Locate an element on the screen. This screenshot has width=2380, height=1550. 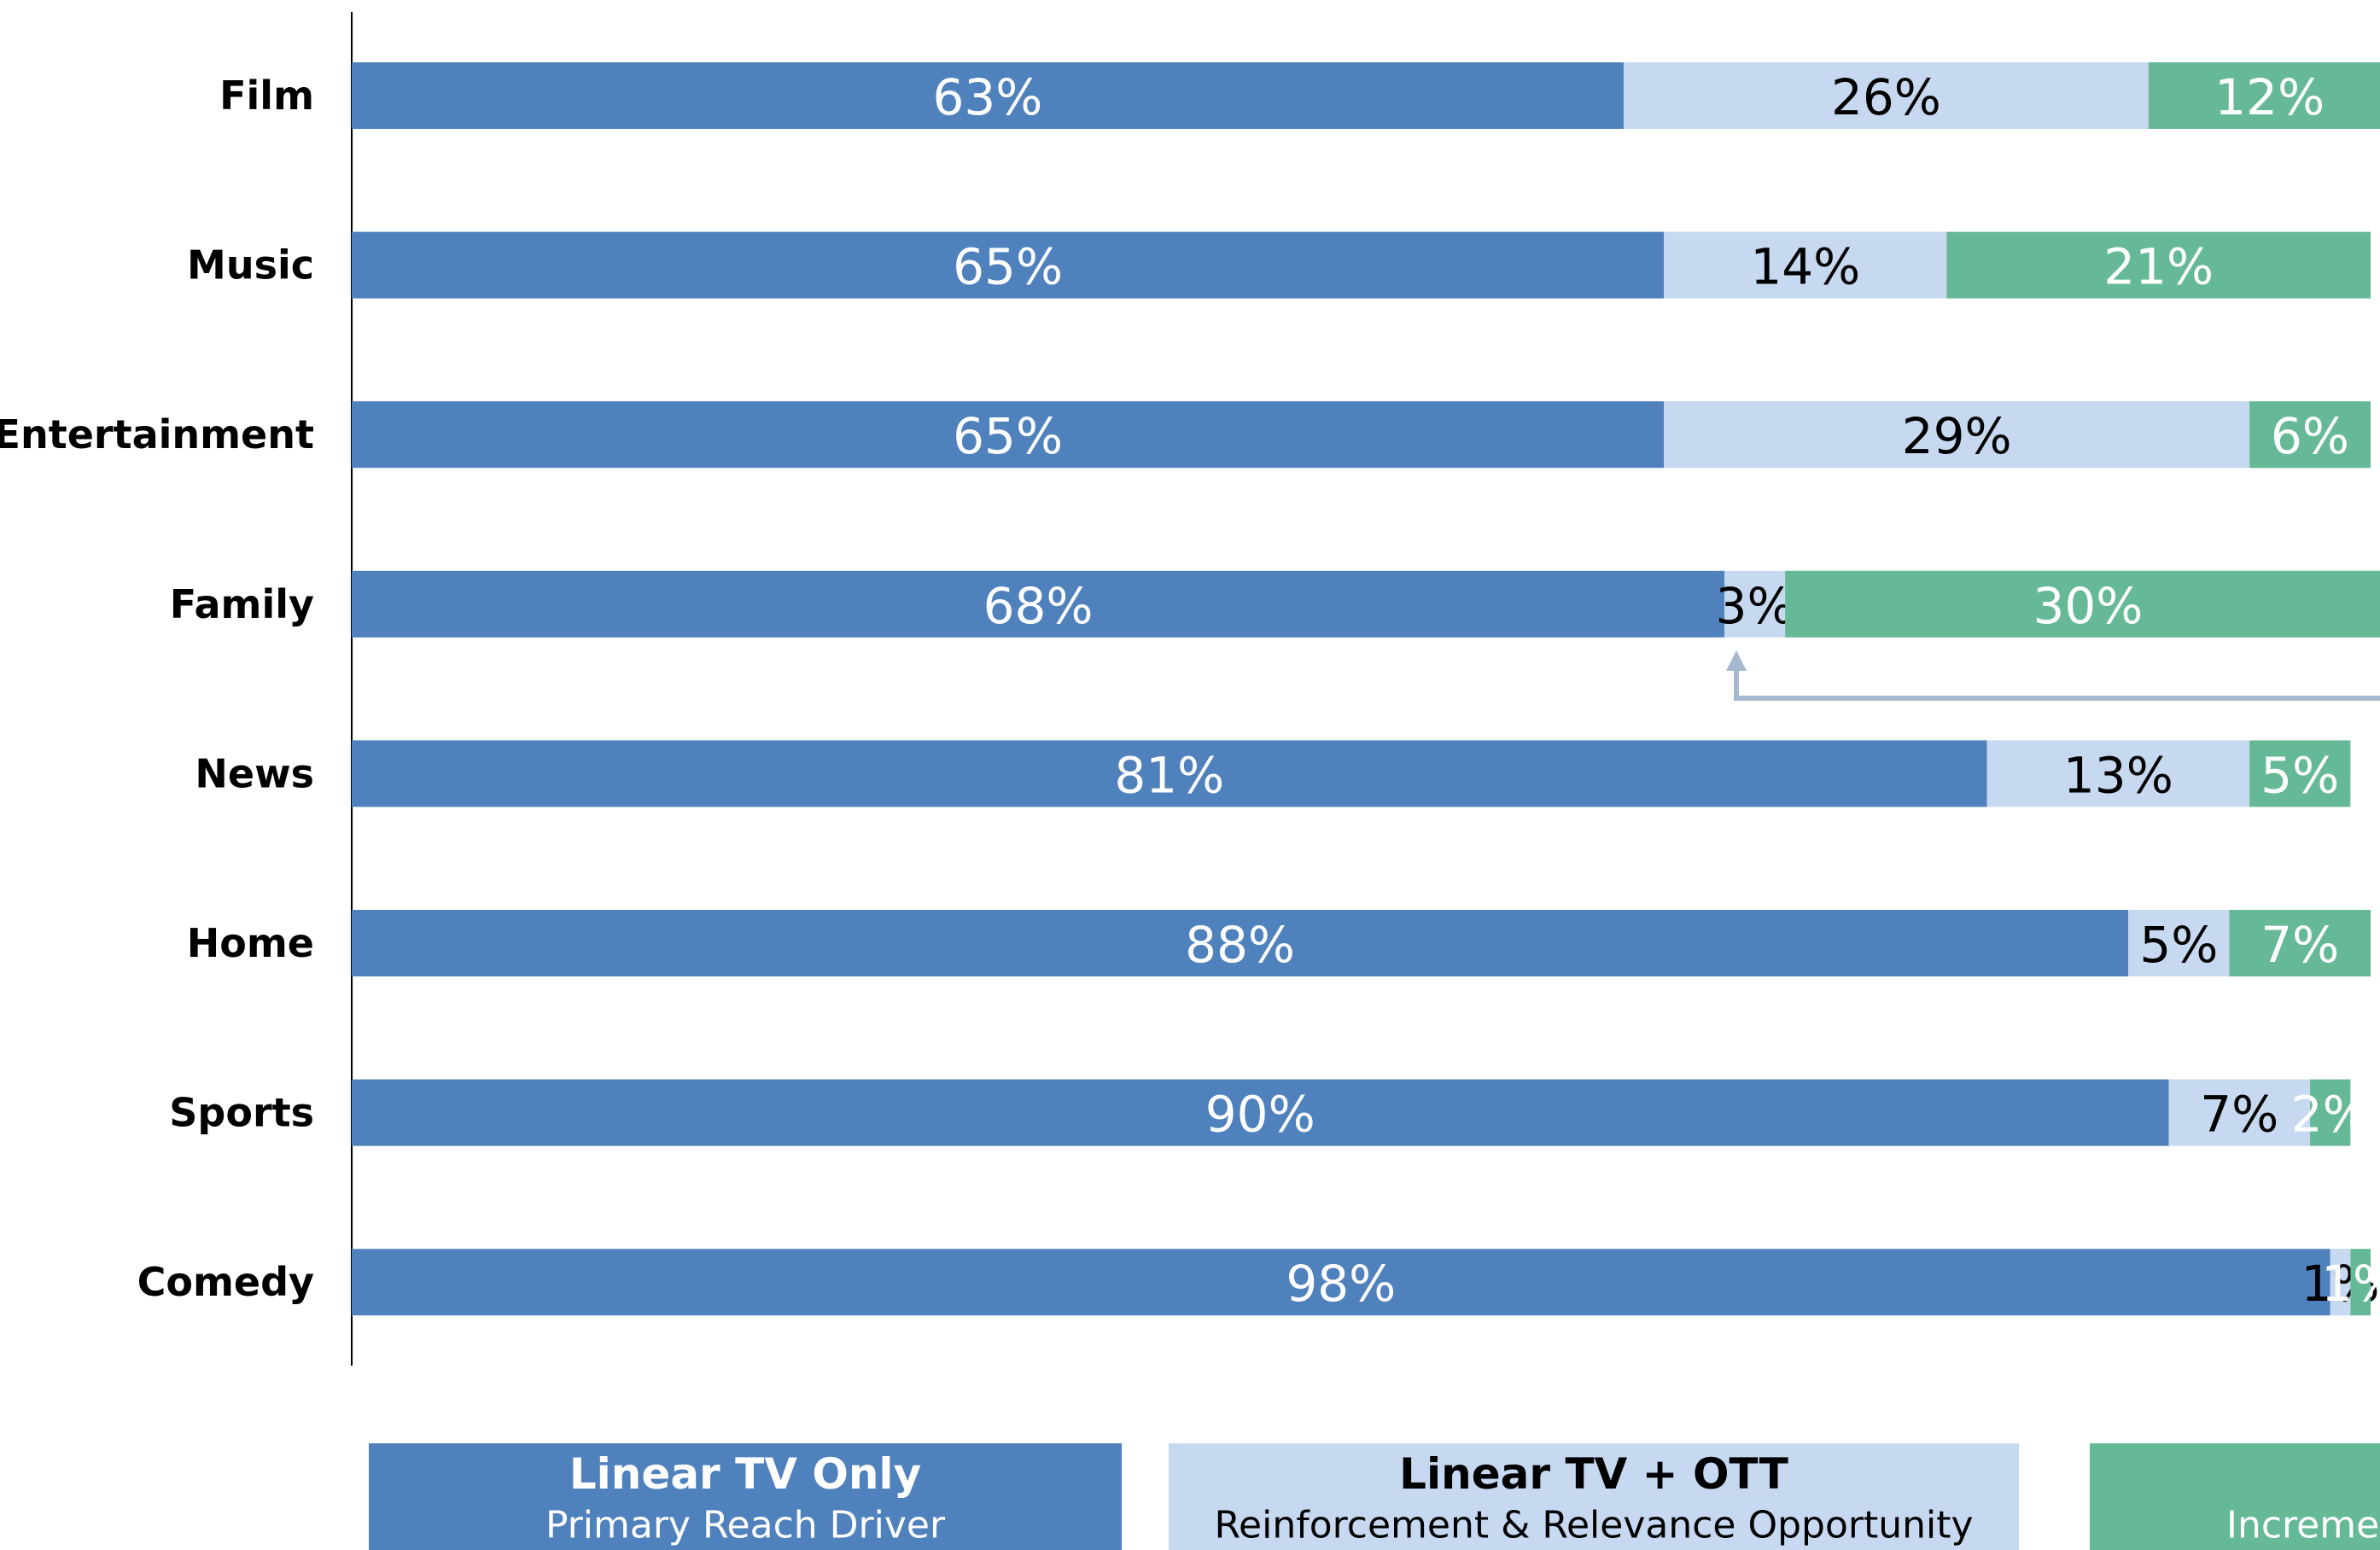
value-label: 29% is located at coordinates (1957, 436).